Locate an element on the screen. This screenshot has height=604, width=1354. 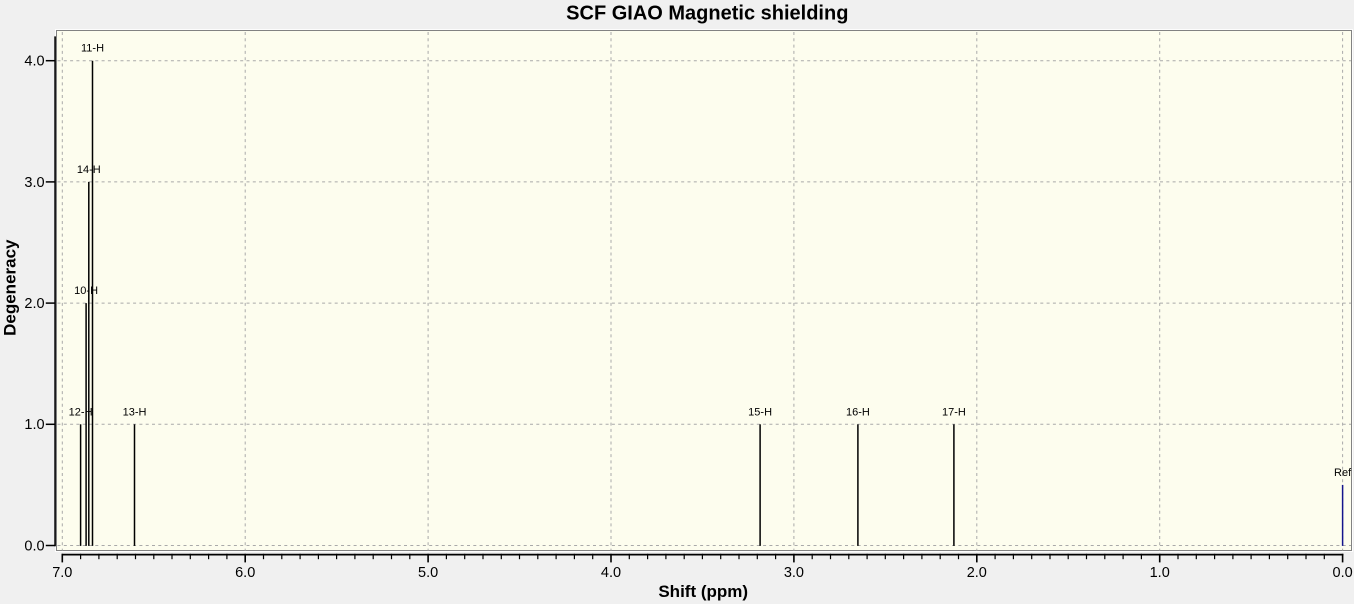
svg-text: 17-H is located at coordinates (954, 412).